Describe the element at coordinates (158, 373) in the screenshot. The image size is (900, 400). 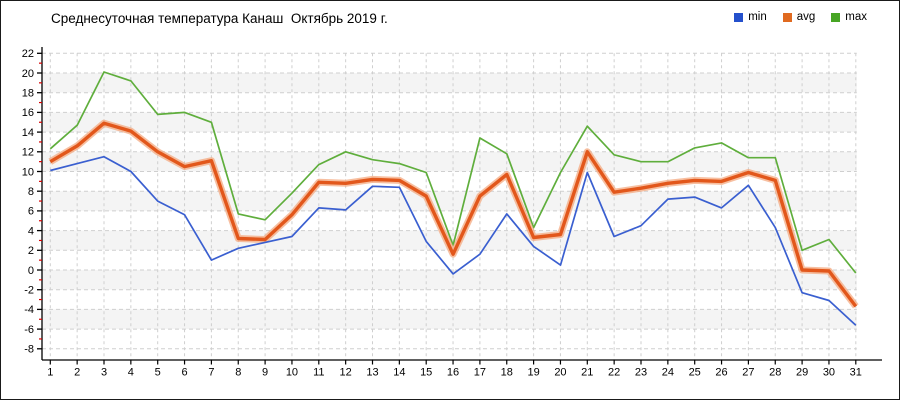
I see `x-tick-label: 5` at that location.